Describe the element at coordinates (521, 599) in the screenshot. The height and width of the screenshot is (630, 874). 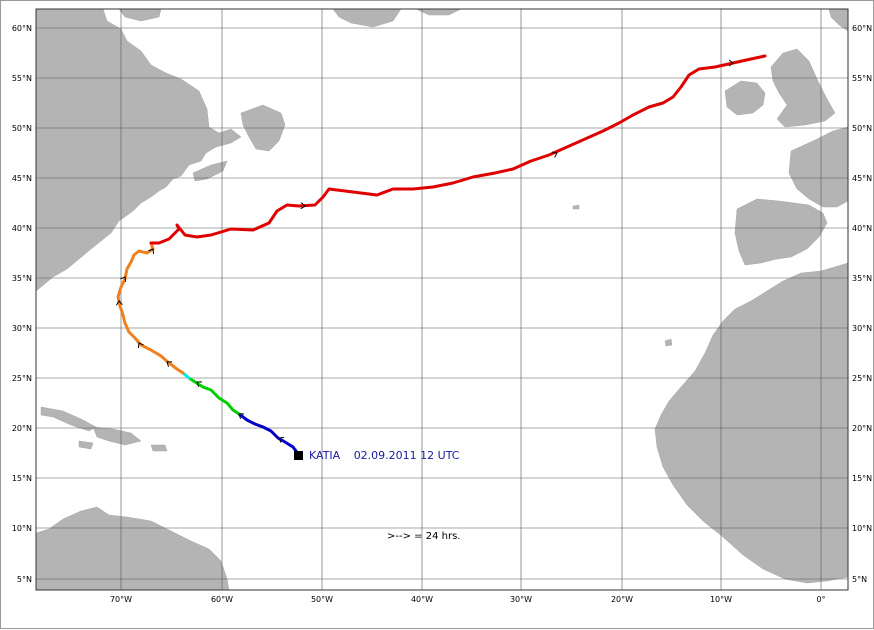
I see `lon-tick-label: 30°W` at that location.